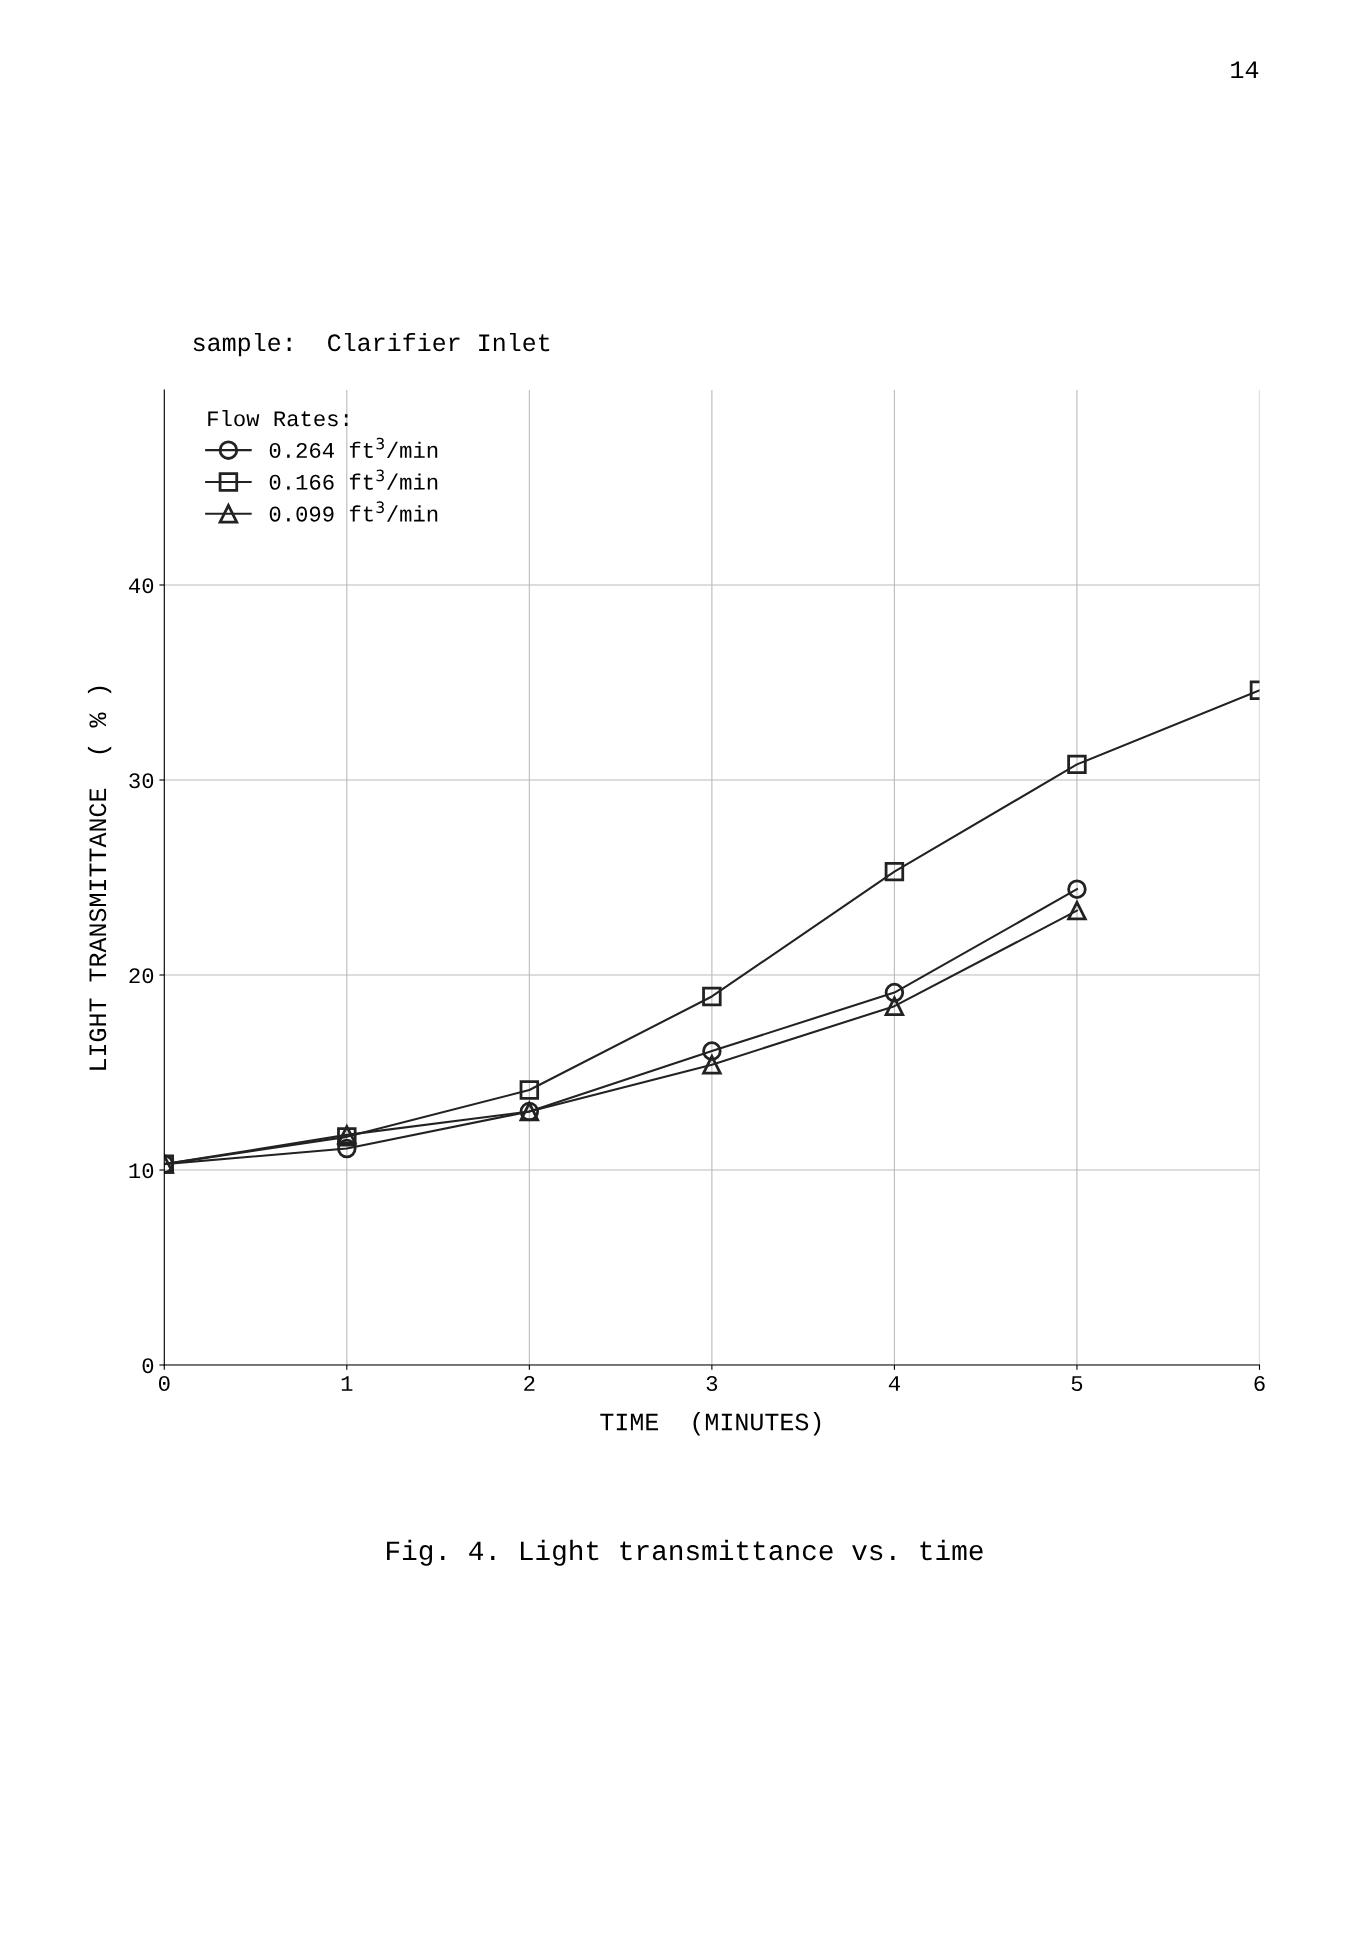  I want to click on caption: Fig. 4. Light transmittance vs. time, so click(685, 1552).